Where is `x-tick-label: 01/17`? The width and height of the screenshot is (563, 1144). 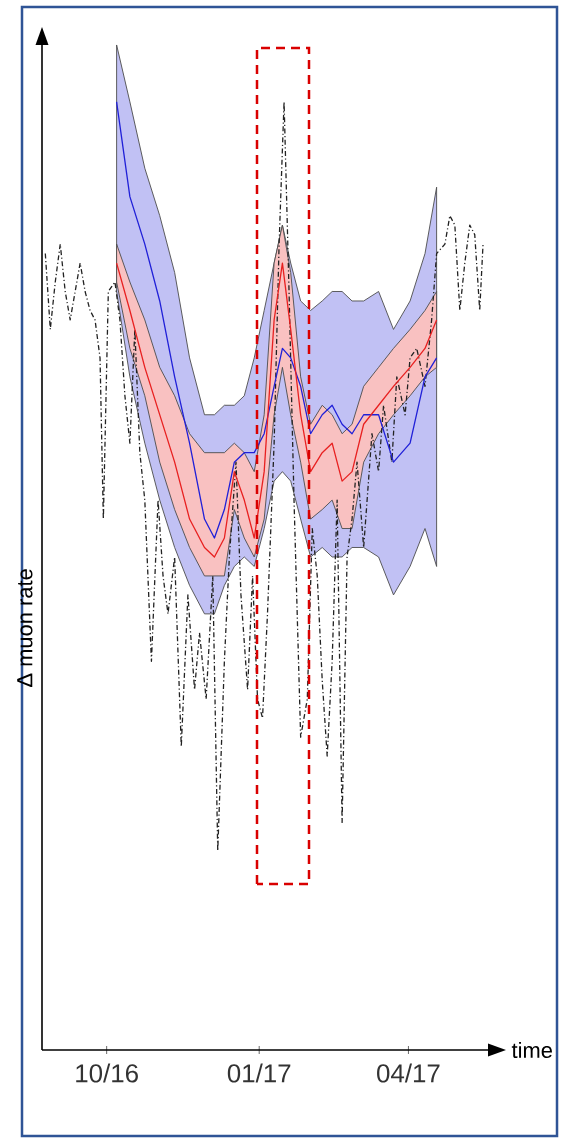 x-tick-label: 01/17 is located at coordinates (259, 1073).